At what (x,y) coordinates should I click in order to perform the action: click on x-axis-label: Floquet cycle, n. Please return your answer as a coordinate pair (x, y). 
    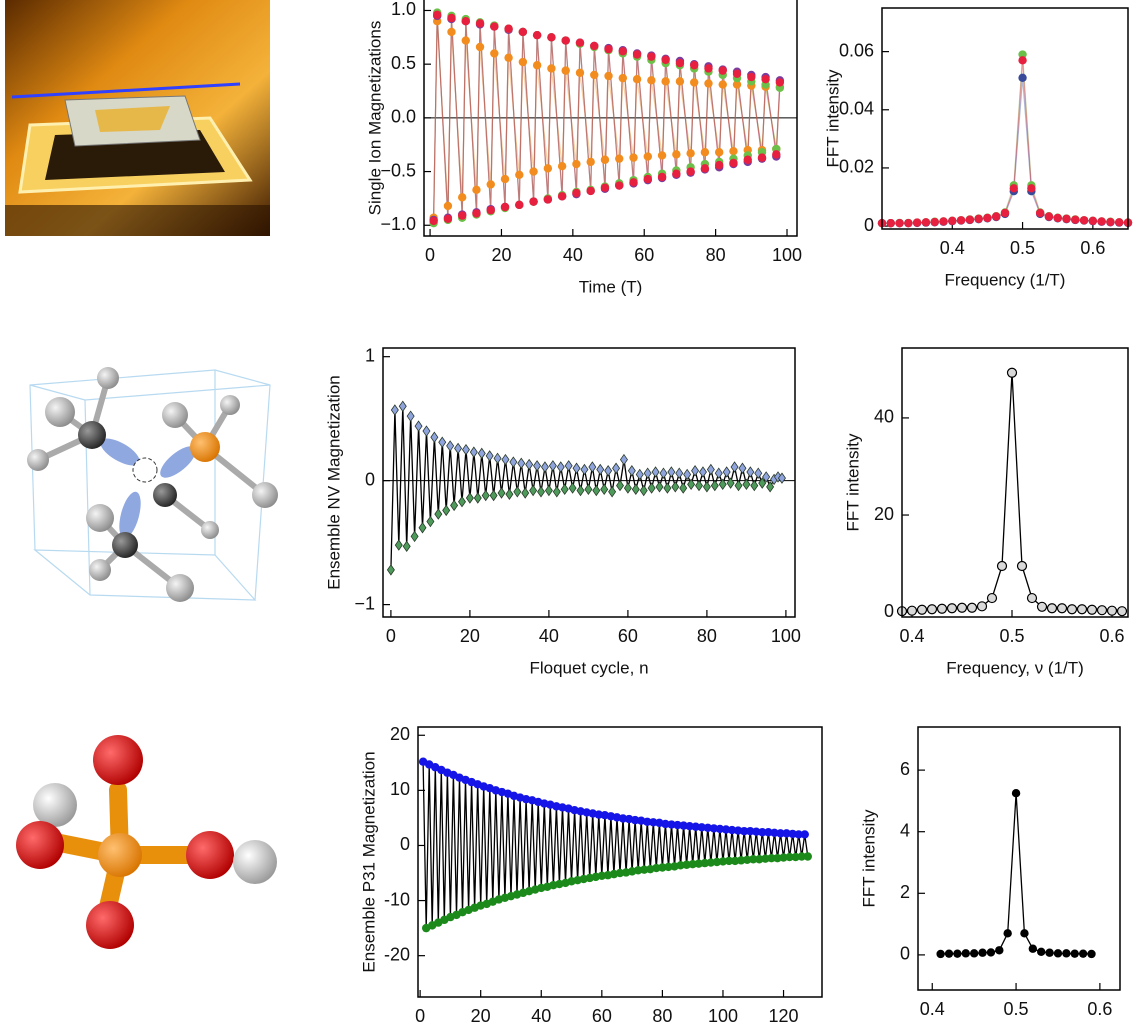
    Looking at the image, I should click on (588, 667).